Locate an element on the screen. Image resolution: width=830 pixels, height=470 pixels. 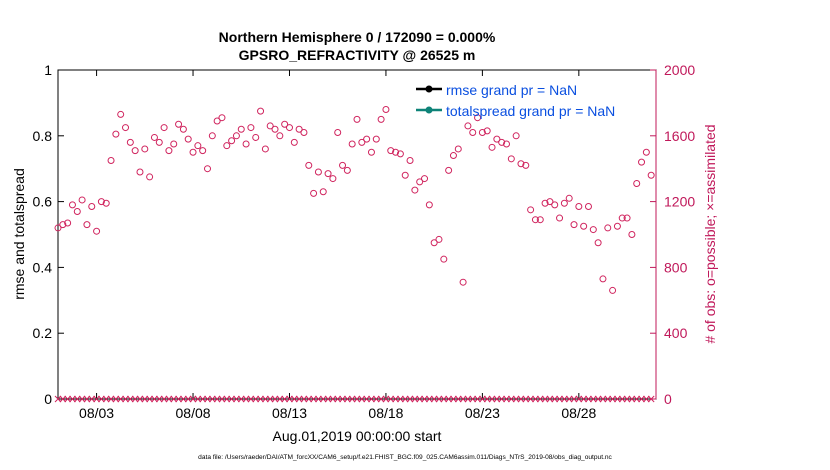
right-tick-label: 0 is located at coordinates (668, 399).